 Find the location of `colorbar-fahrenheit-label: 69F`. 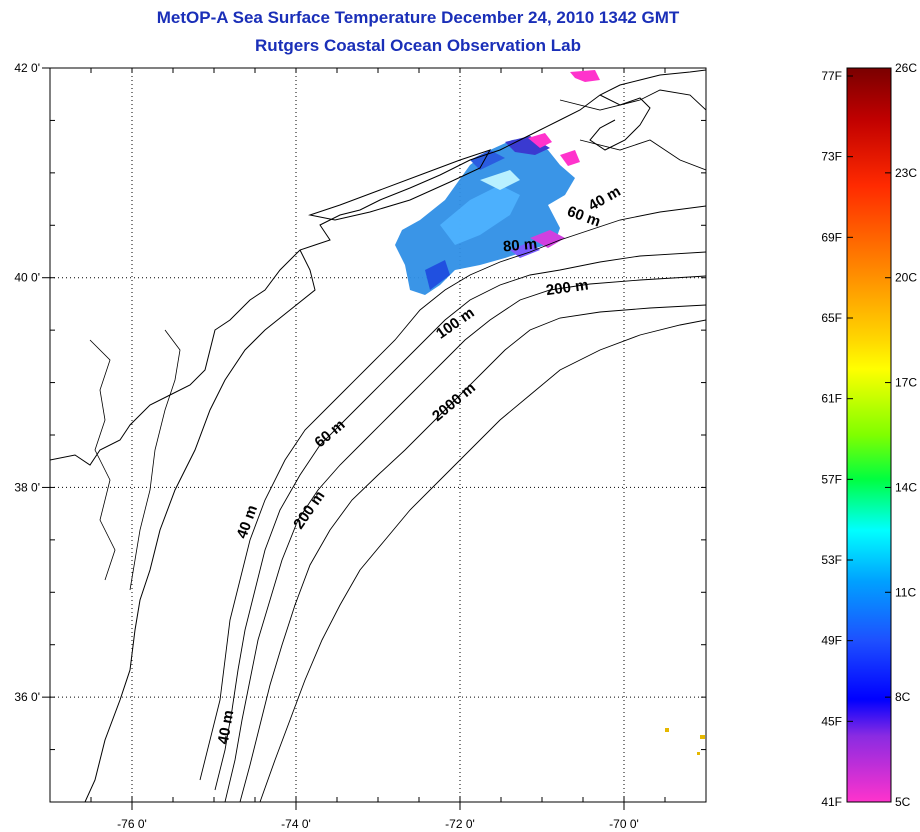

colorbar-fahrenheit-label: 69F is located at coordinates (831, 237).